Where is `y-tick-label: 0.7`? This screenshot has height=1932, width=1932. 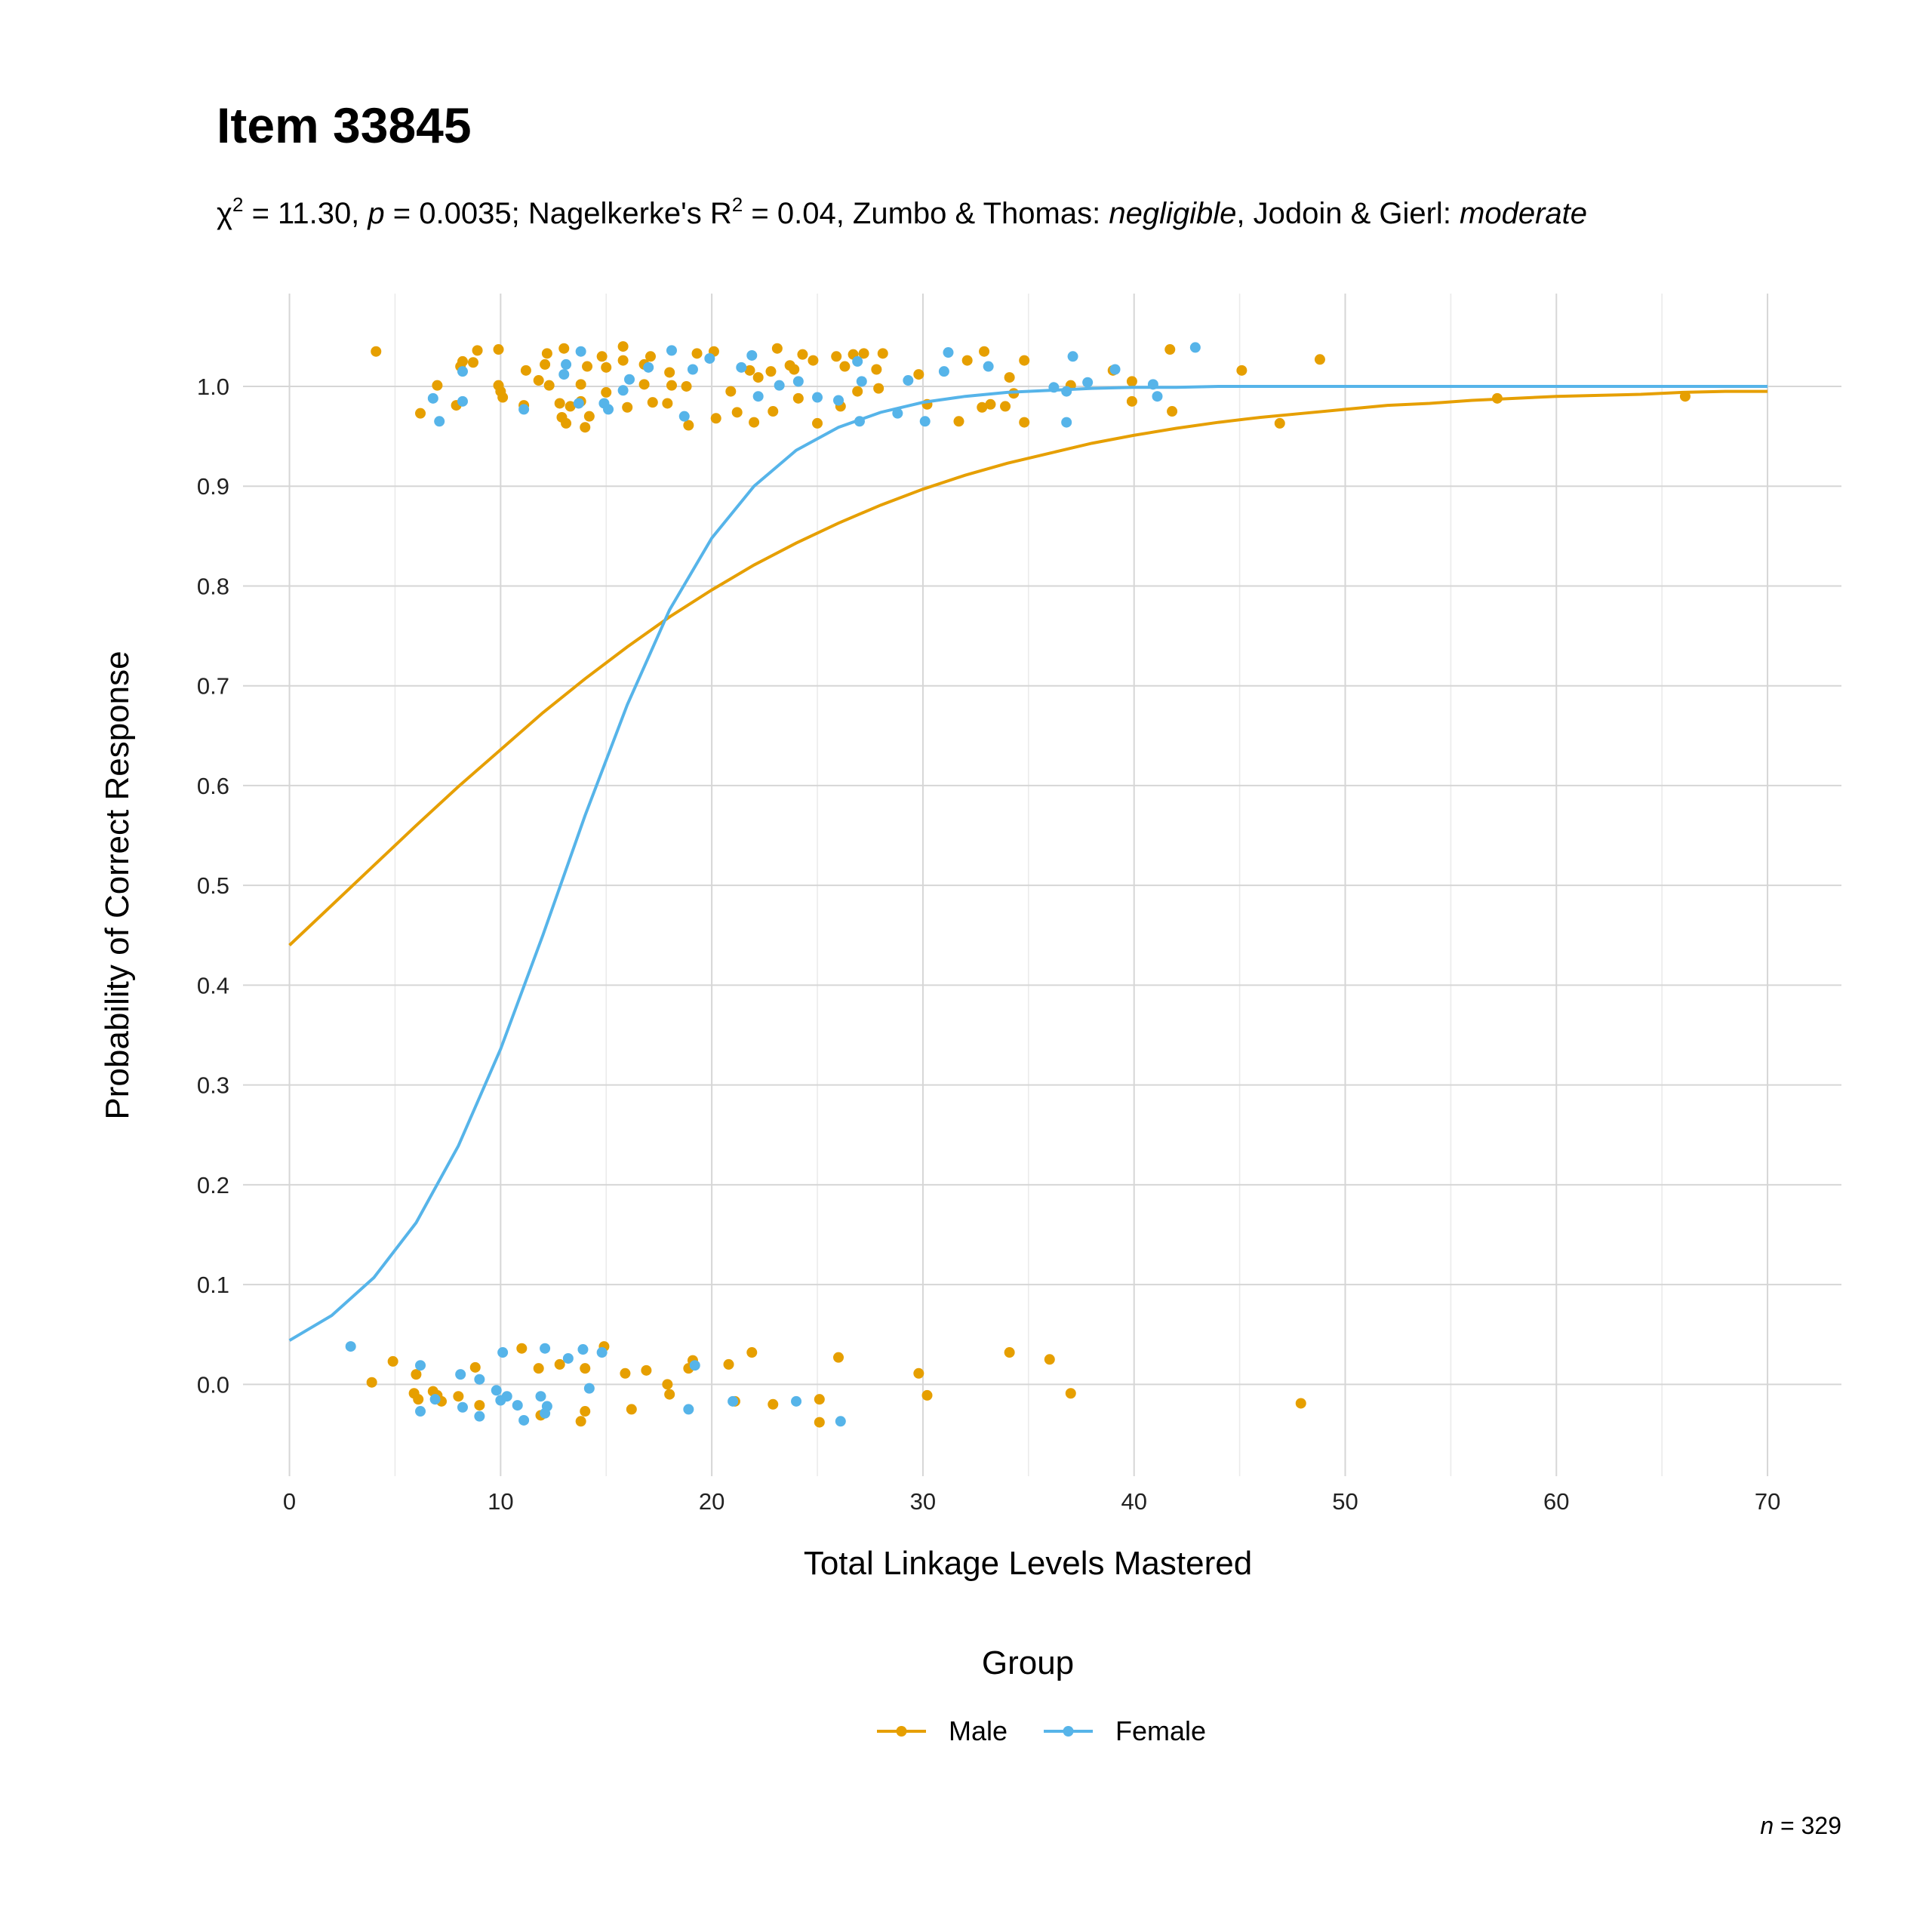 y-tick-label: 0.7 is located at coordinates (213, 686).